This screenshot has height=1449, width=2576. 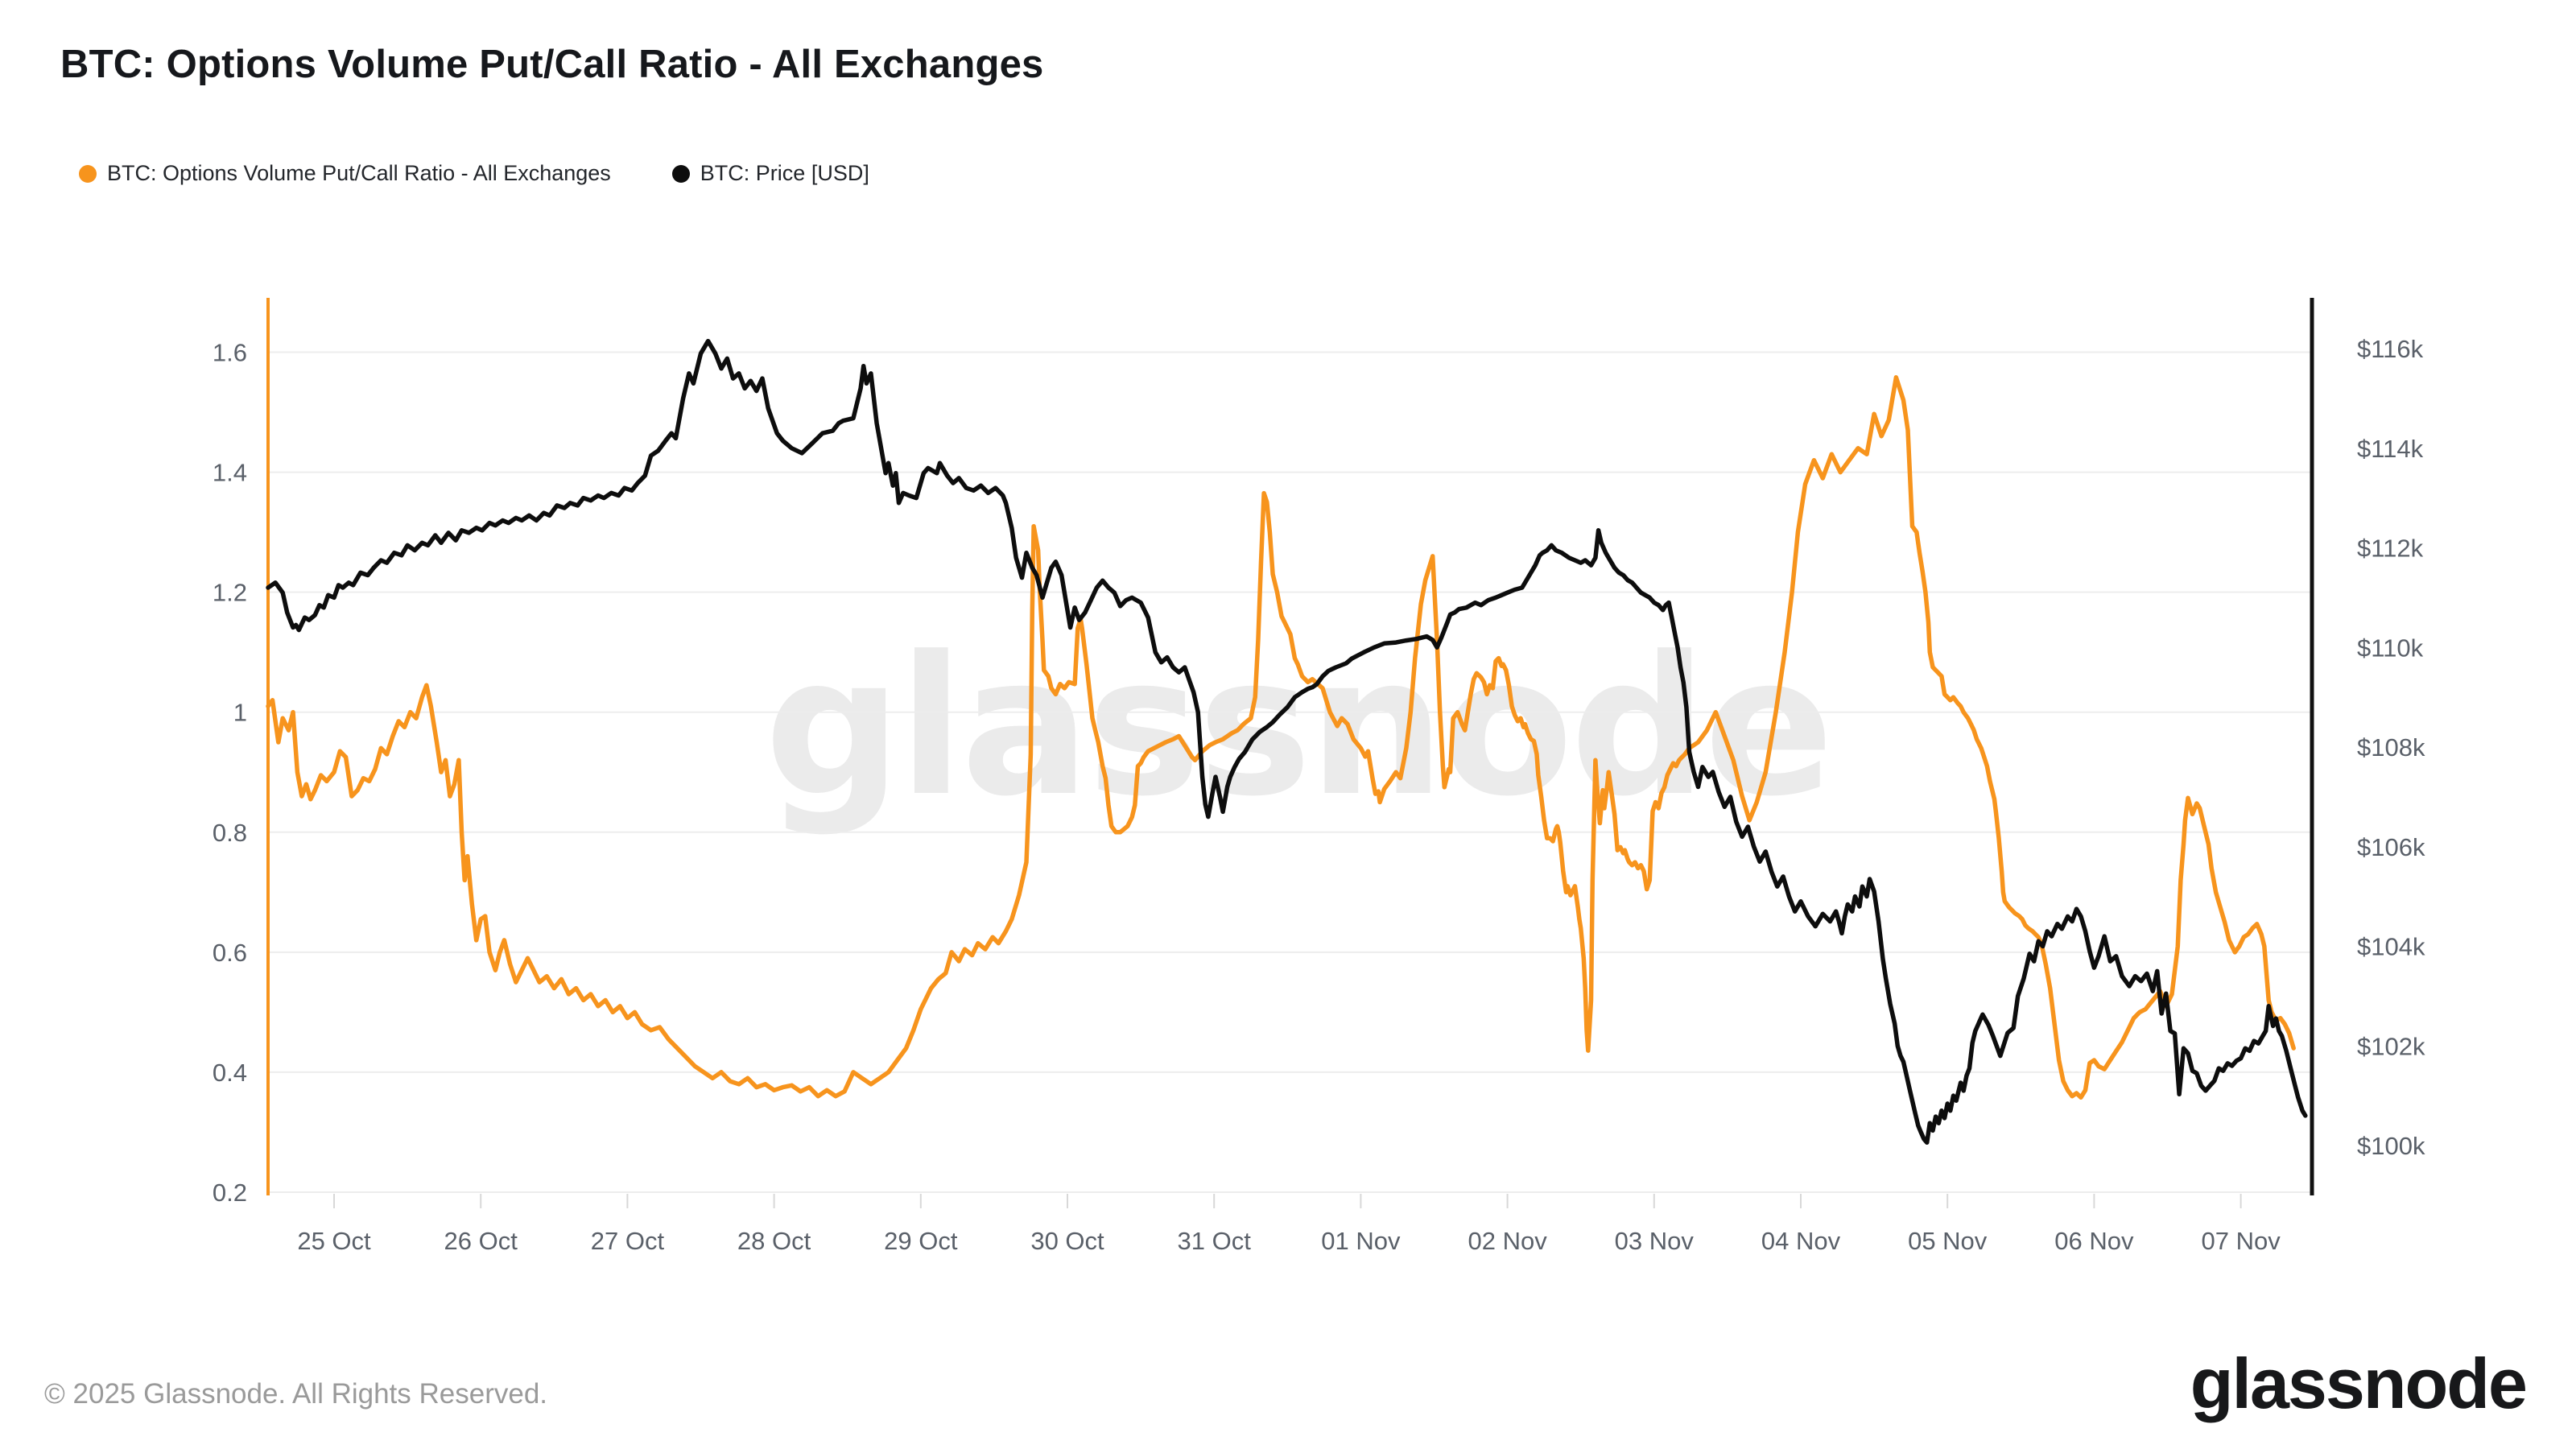 What do you see at coordinates (230, 833) in the screenshot?
I see `left-axis-tick-label: 0.8` at bounding box center [230, 833].